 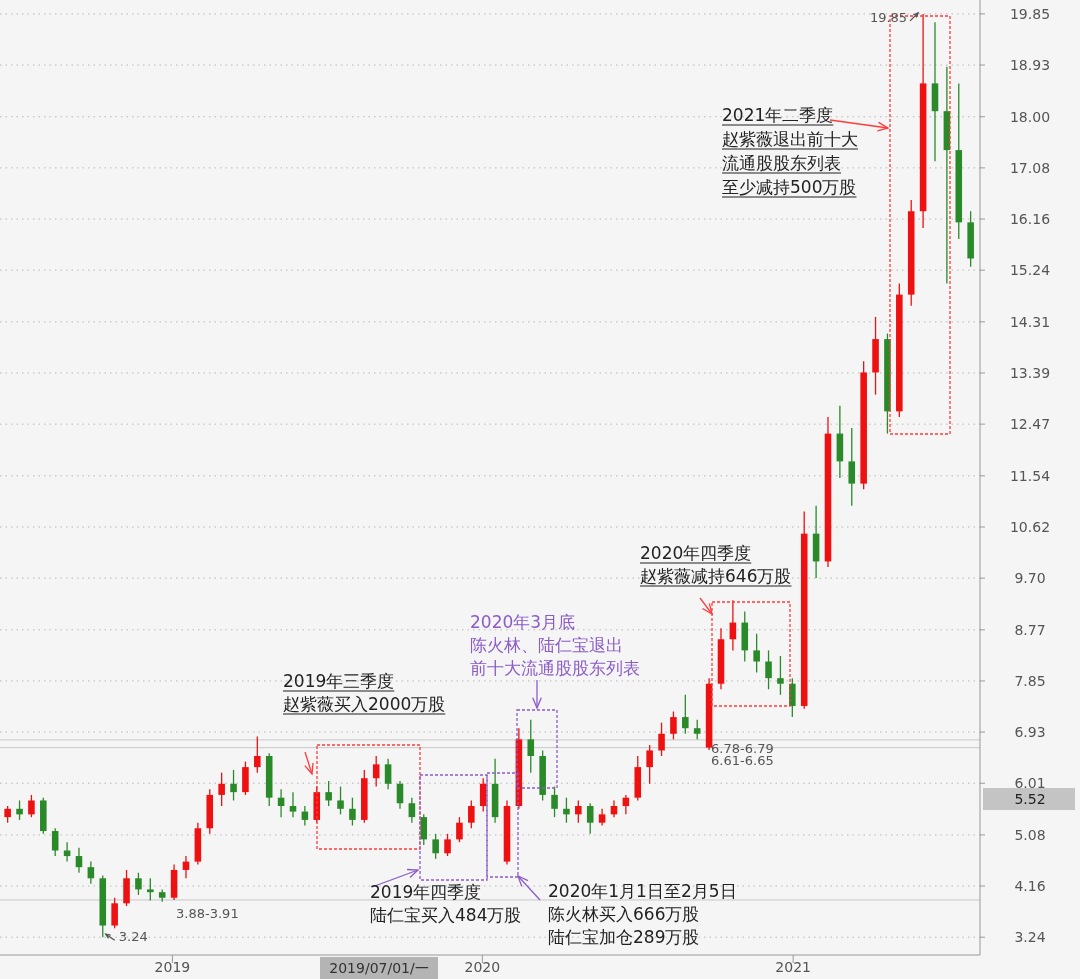 I want to click on annotation: 赵紫薇买入2000万股, so click(x=364, y=704).